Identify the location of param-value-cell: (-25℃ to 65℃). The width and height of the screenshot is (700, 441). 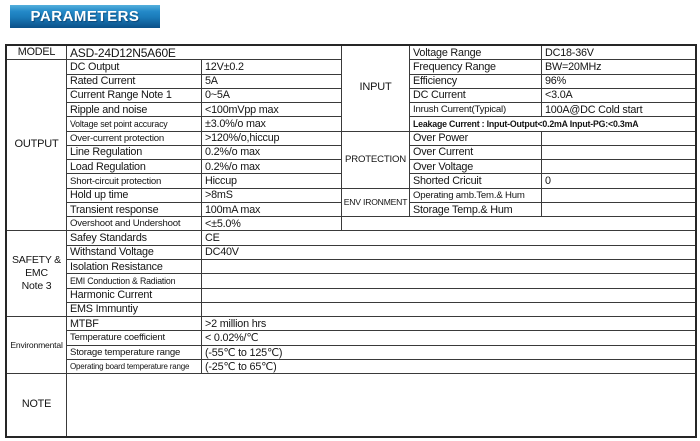
(448, 367).